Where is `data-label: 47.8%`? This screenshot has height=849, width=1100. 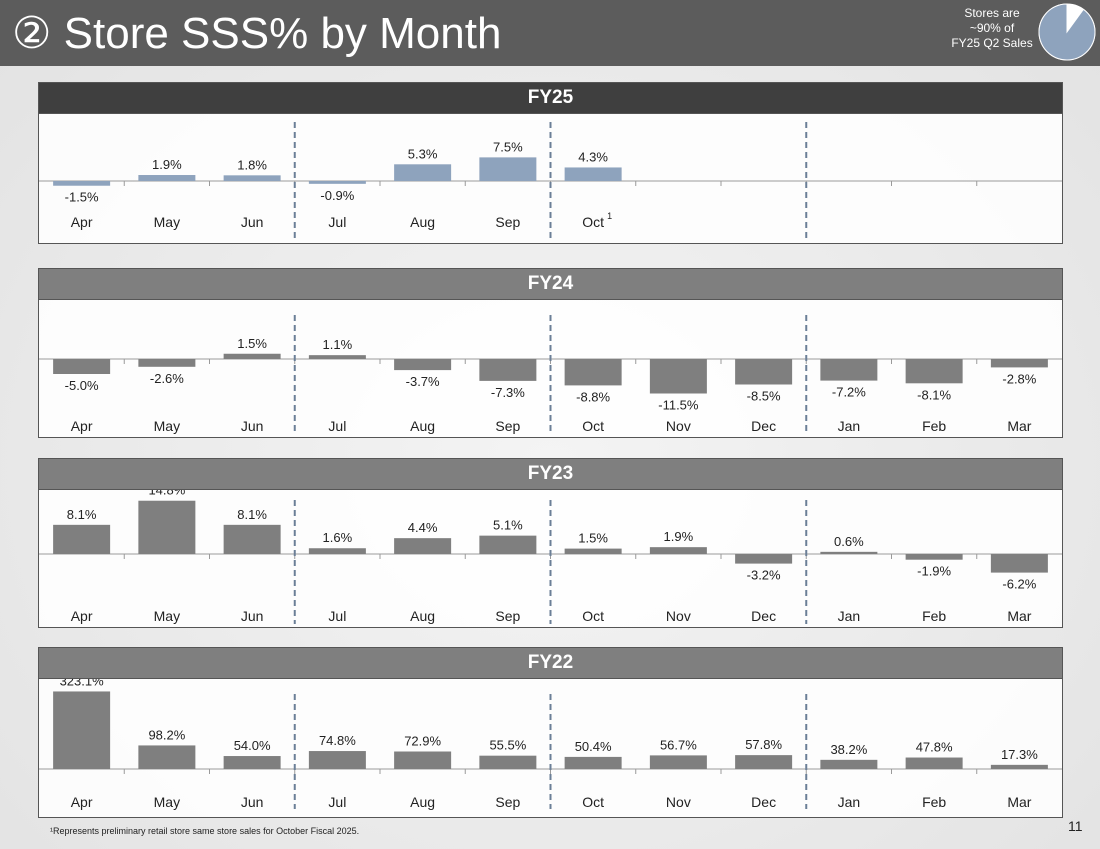 data-label: 47.8% is located at coordinates (934, 747).